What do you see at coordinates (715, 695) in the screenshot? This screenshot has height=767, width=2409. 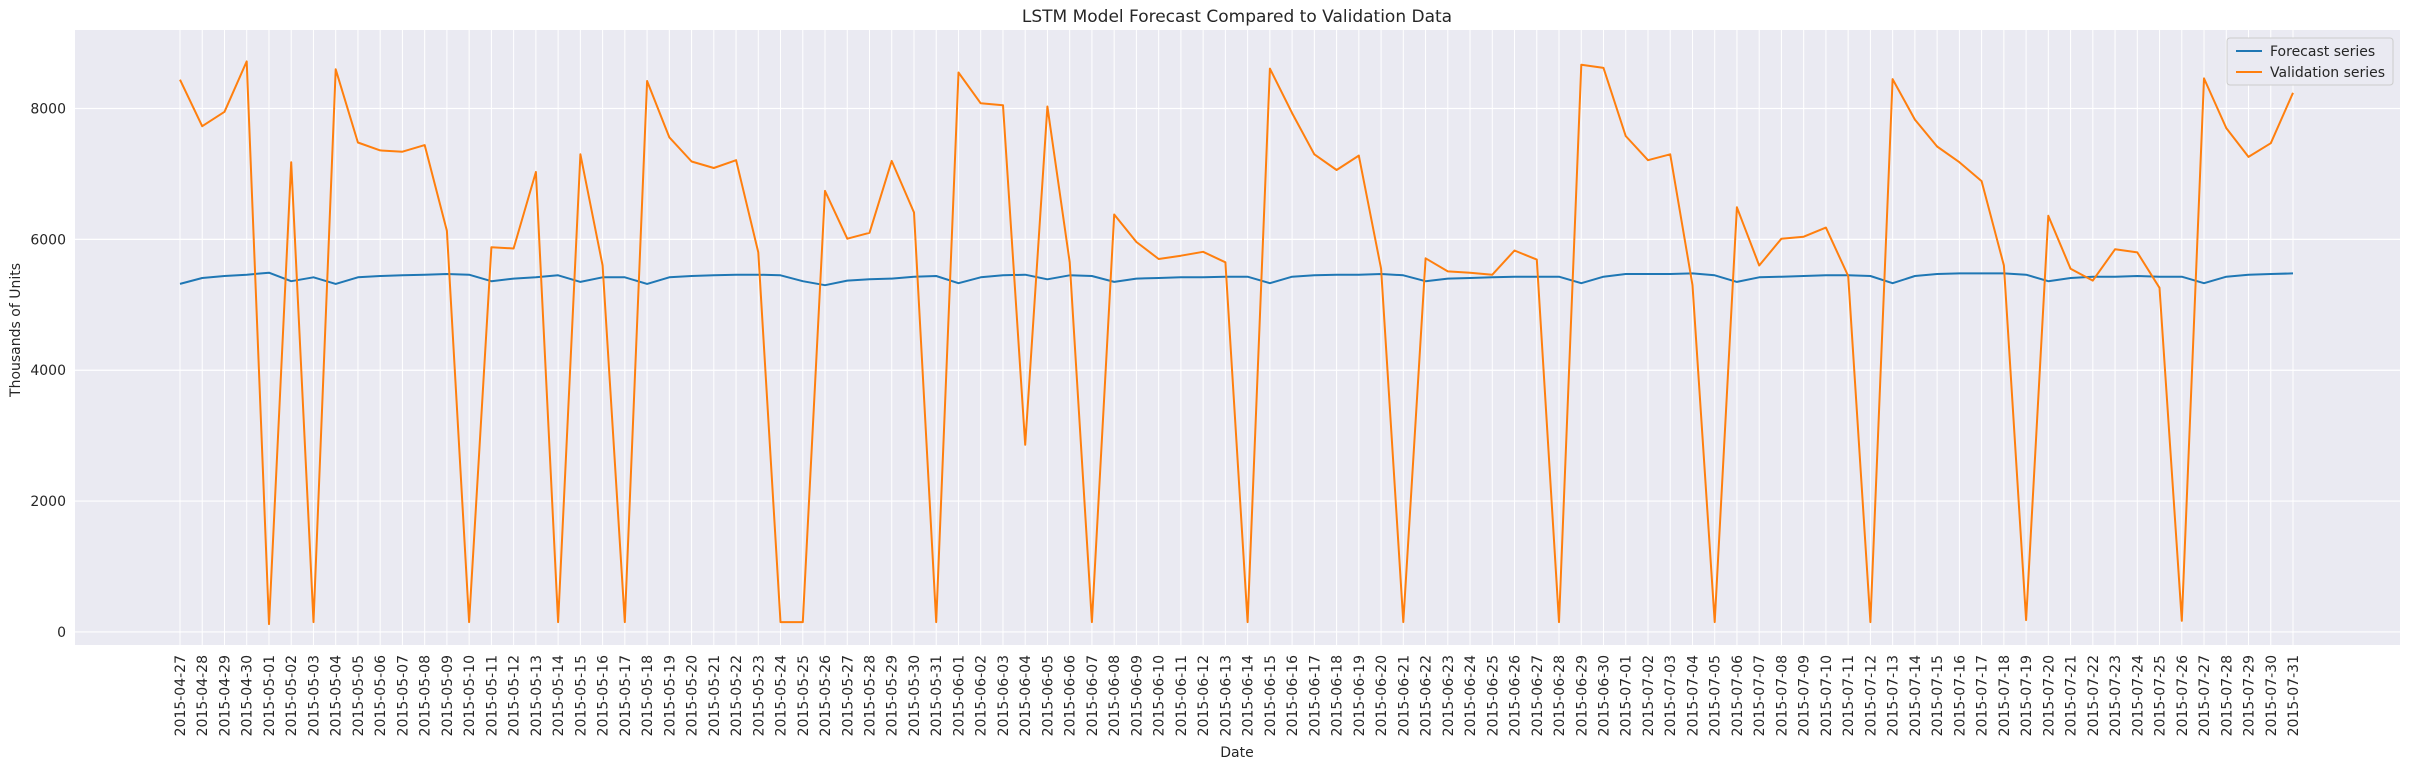 I see `x-tick-label: 2015-05-21` at bounding box center [715, 695].